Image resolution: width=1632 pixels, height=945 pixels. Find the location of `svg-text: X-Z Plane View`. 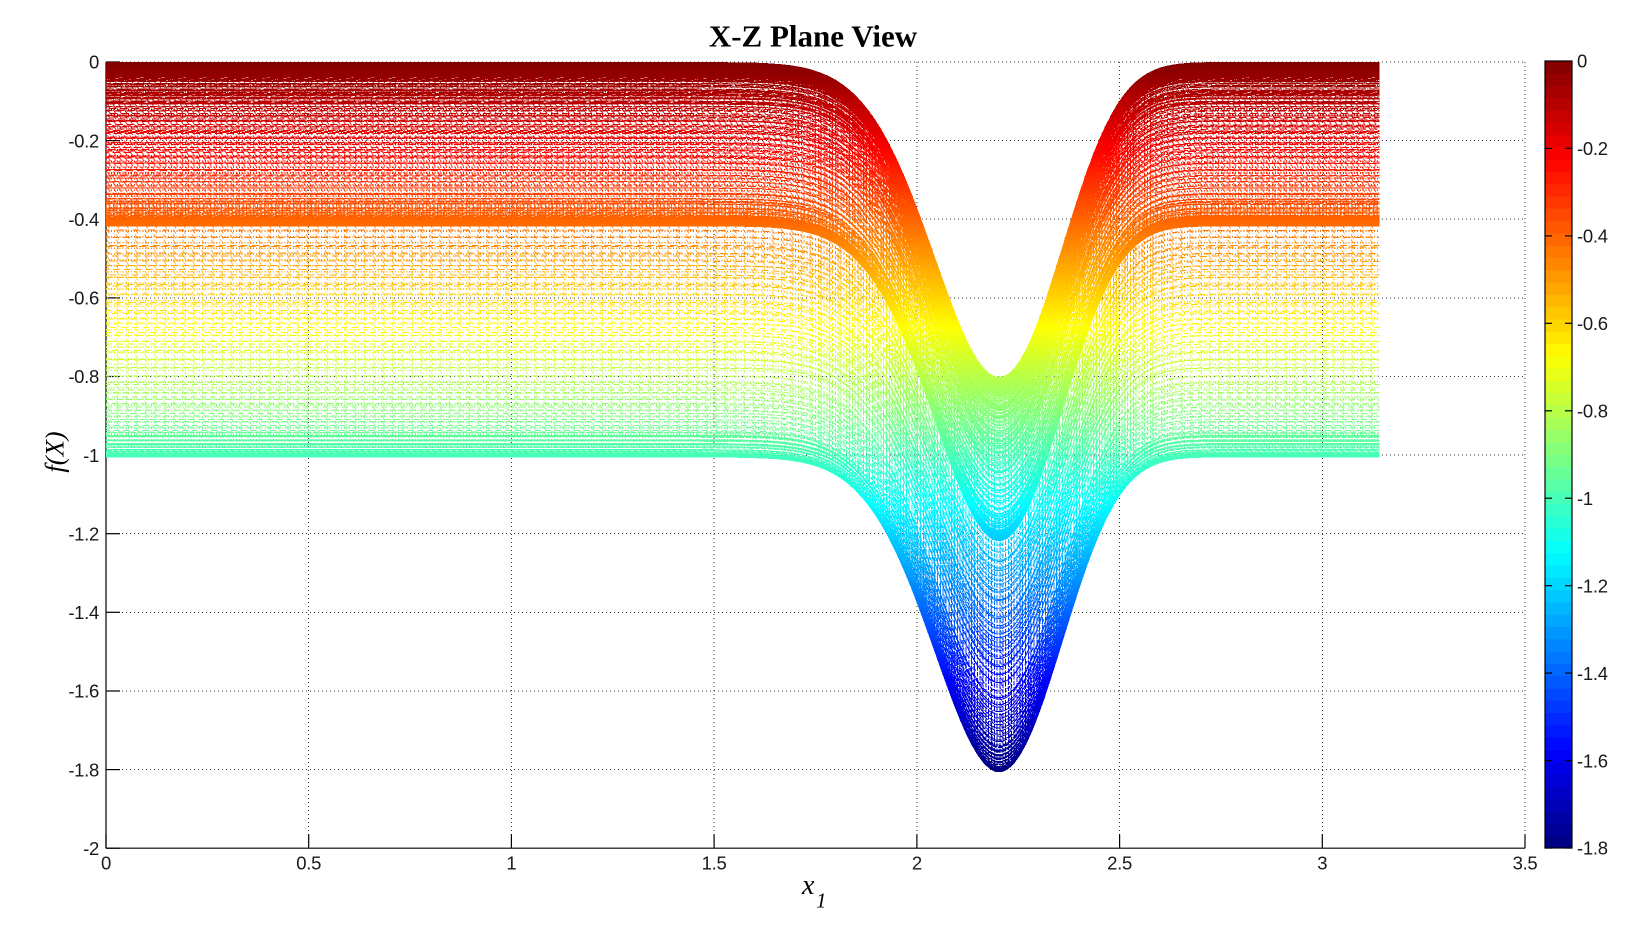

svg-text: X-Z Plane View is located at coordinates (813, 36).